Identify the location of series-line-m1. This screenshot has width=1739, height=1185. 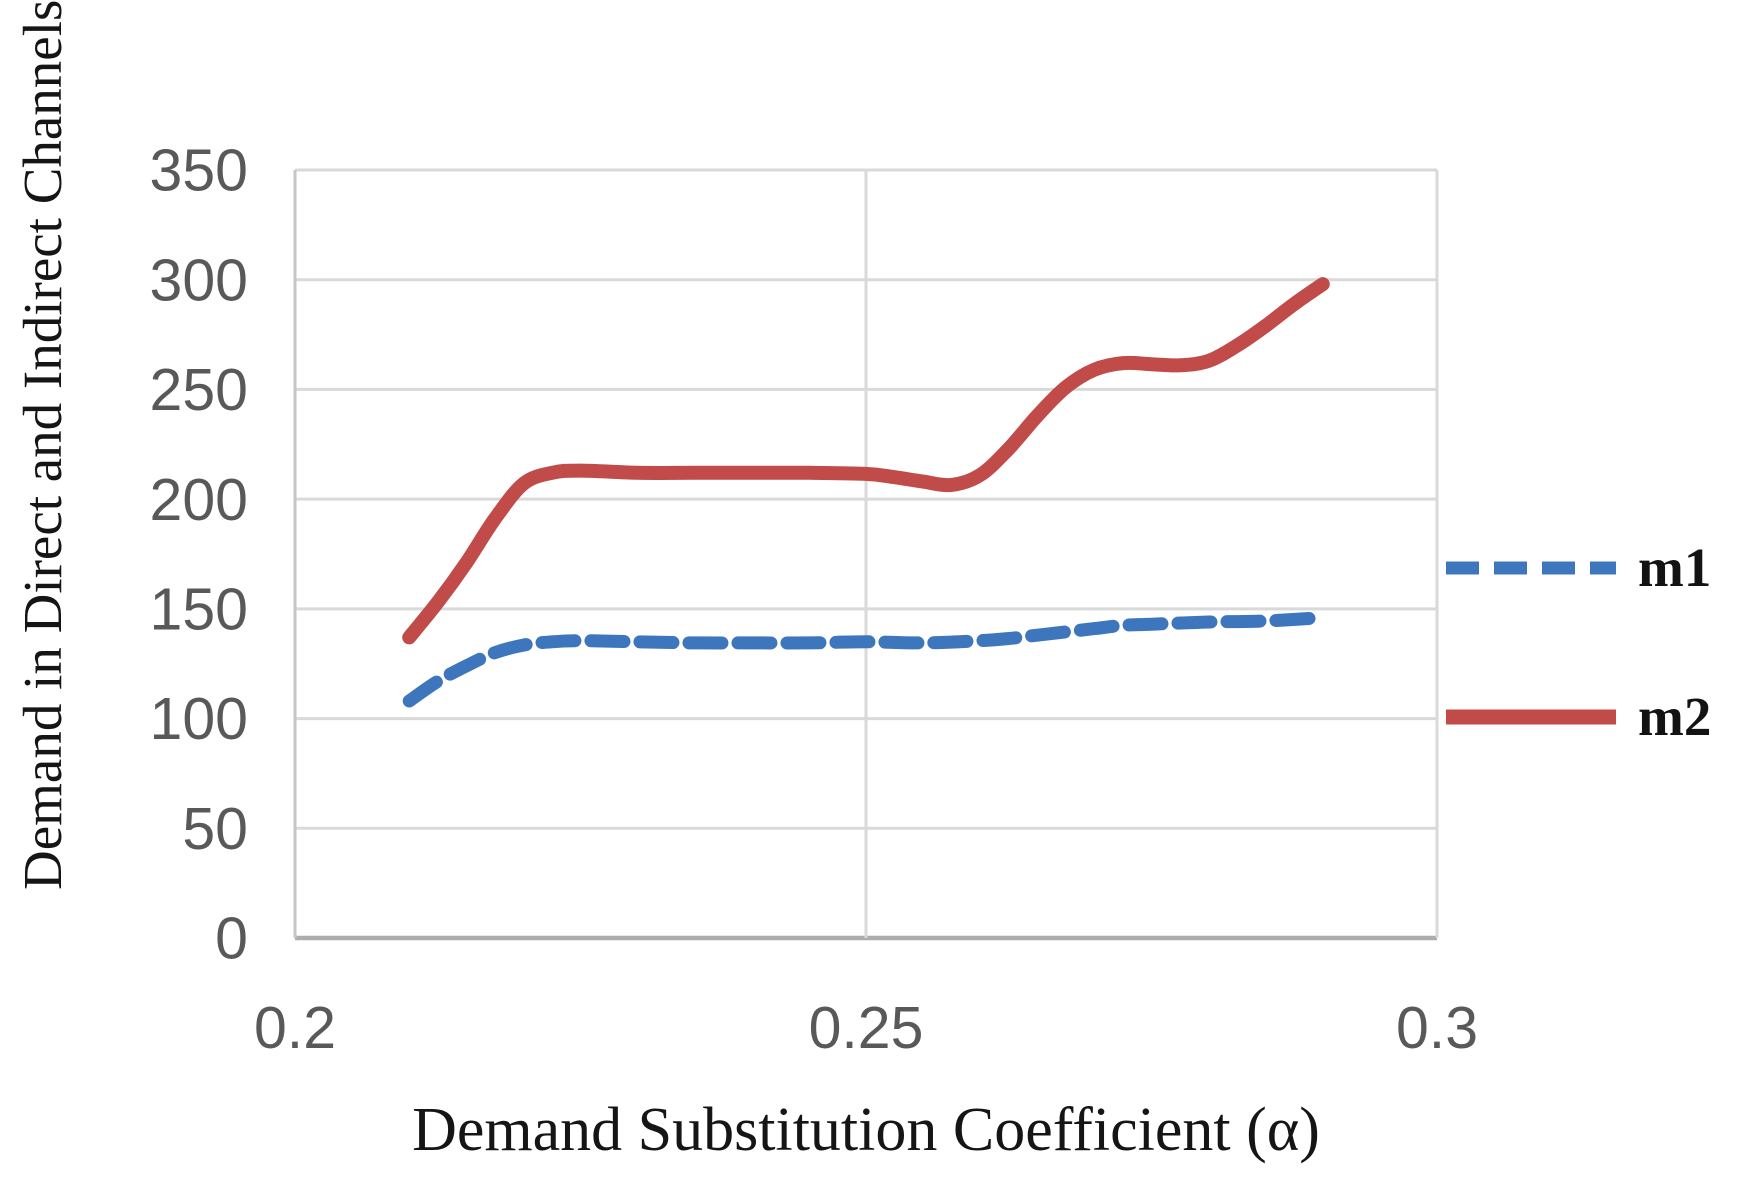
(866, 659).